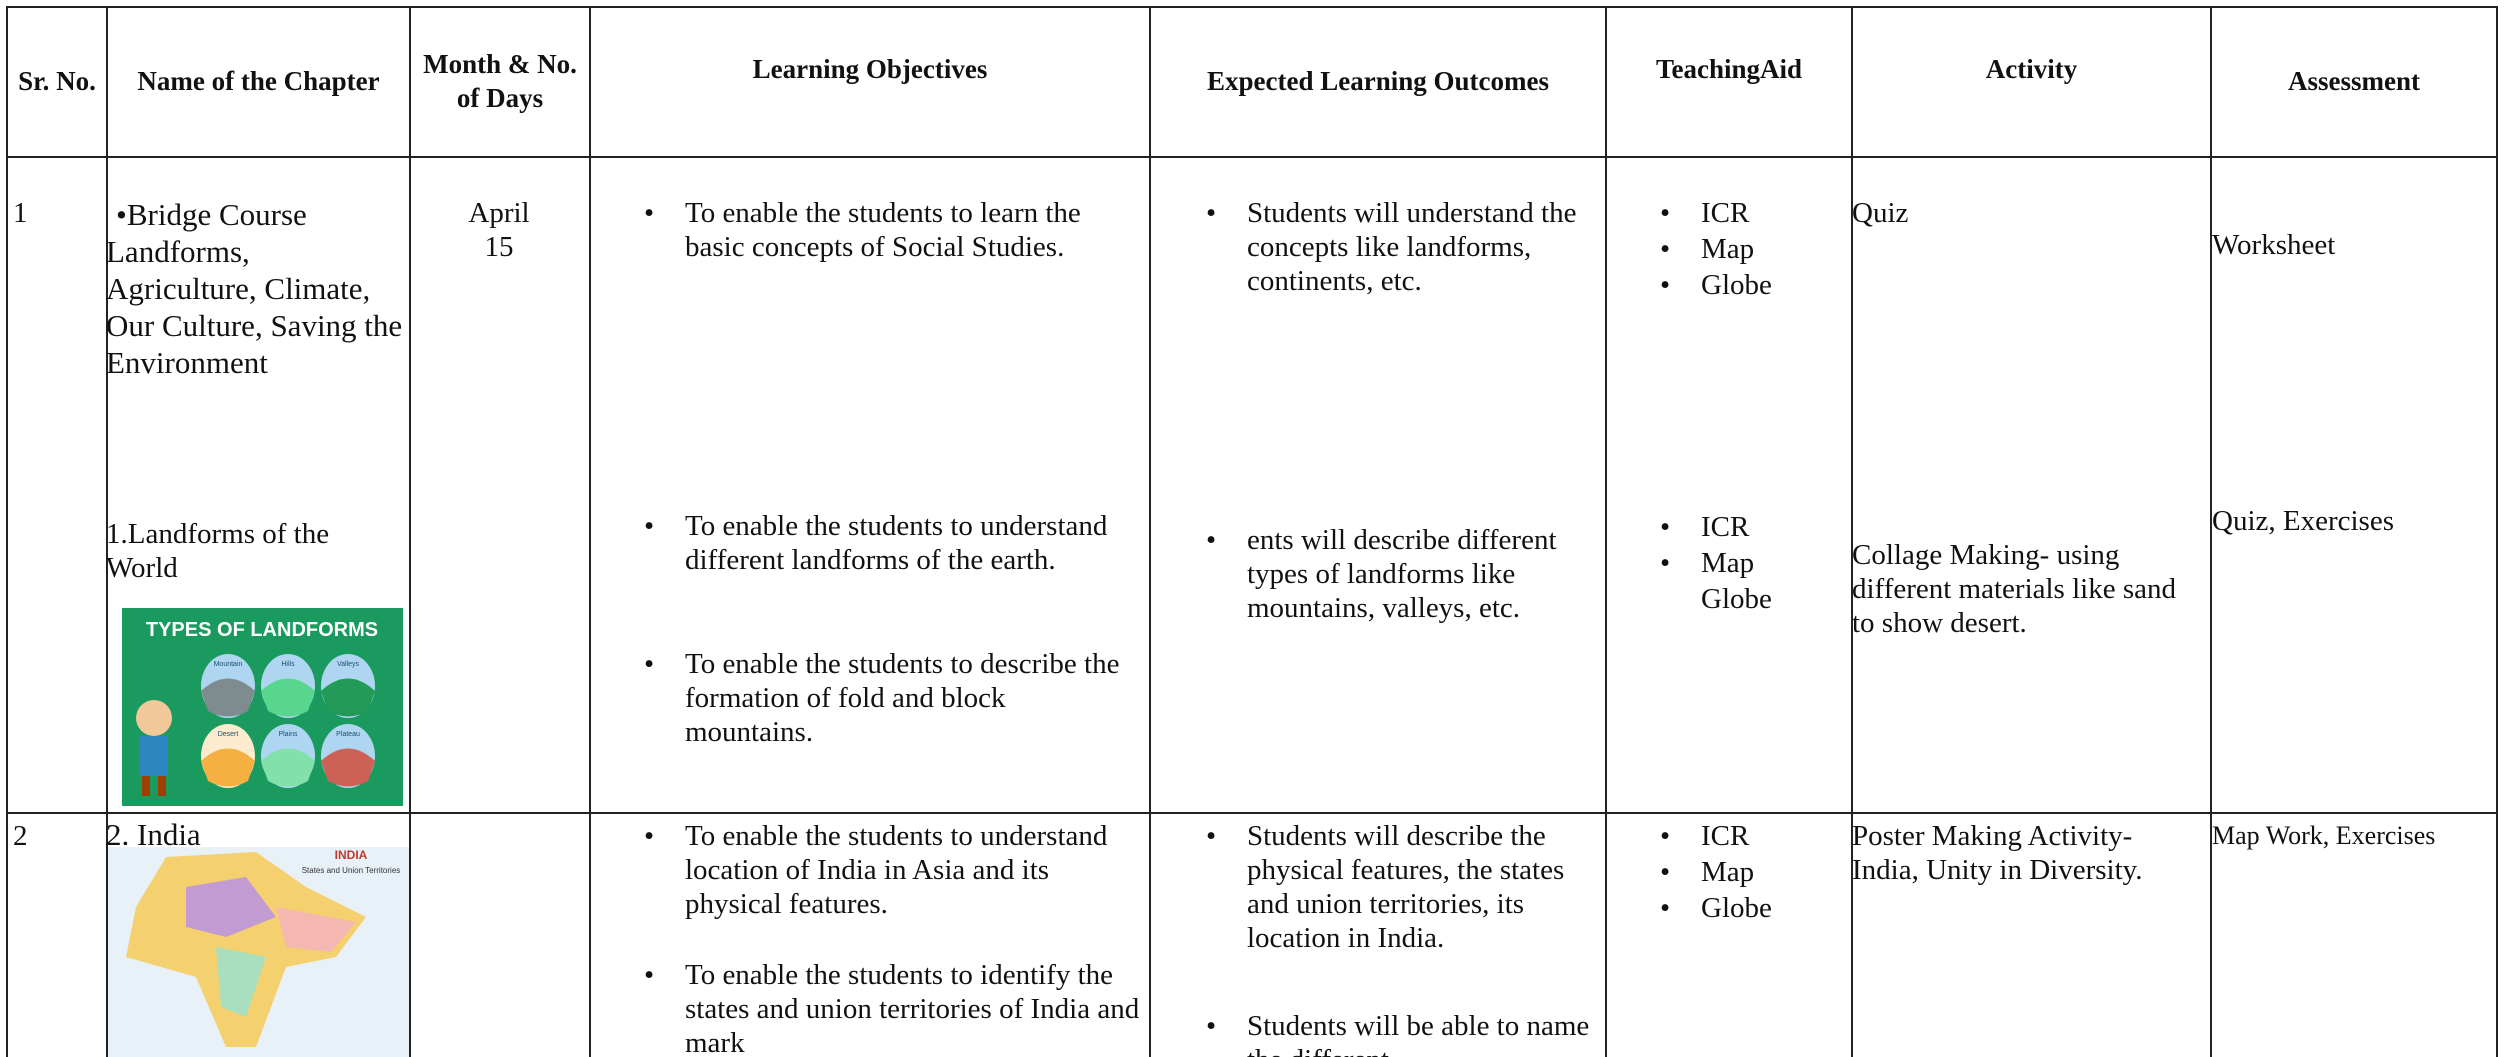 This screenshot has height=1057, width=2510. Describe the element at coordinates (288, 734) in the screenshot. I see `landform-label: Plains` at that location.